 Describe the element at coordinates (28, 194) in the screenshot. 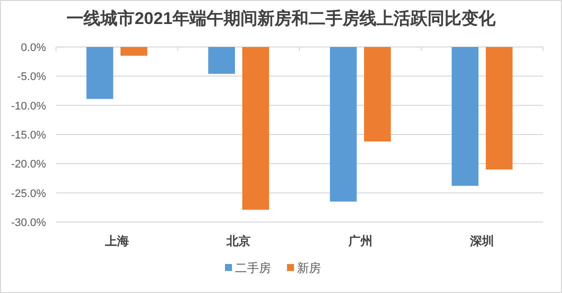

I see `y-tick-label: -25.0%` at that location.